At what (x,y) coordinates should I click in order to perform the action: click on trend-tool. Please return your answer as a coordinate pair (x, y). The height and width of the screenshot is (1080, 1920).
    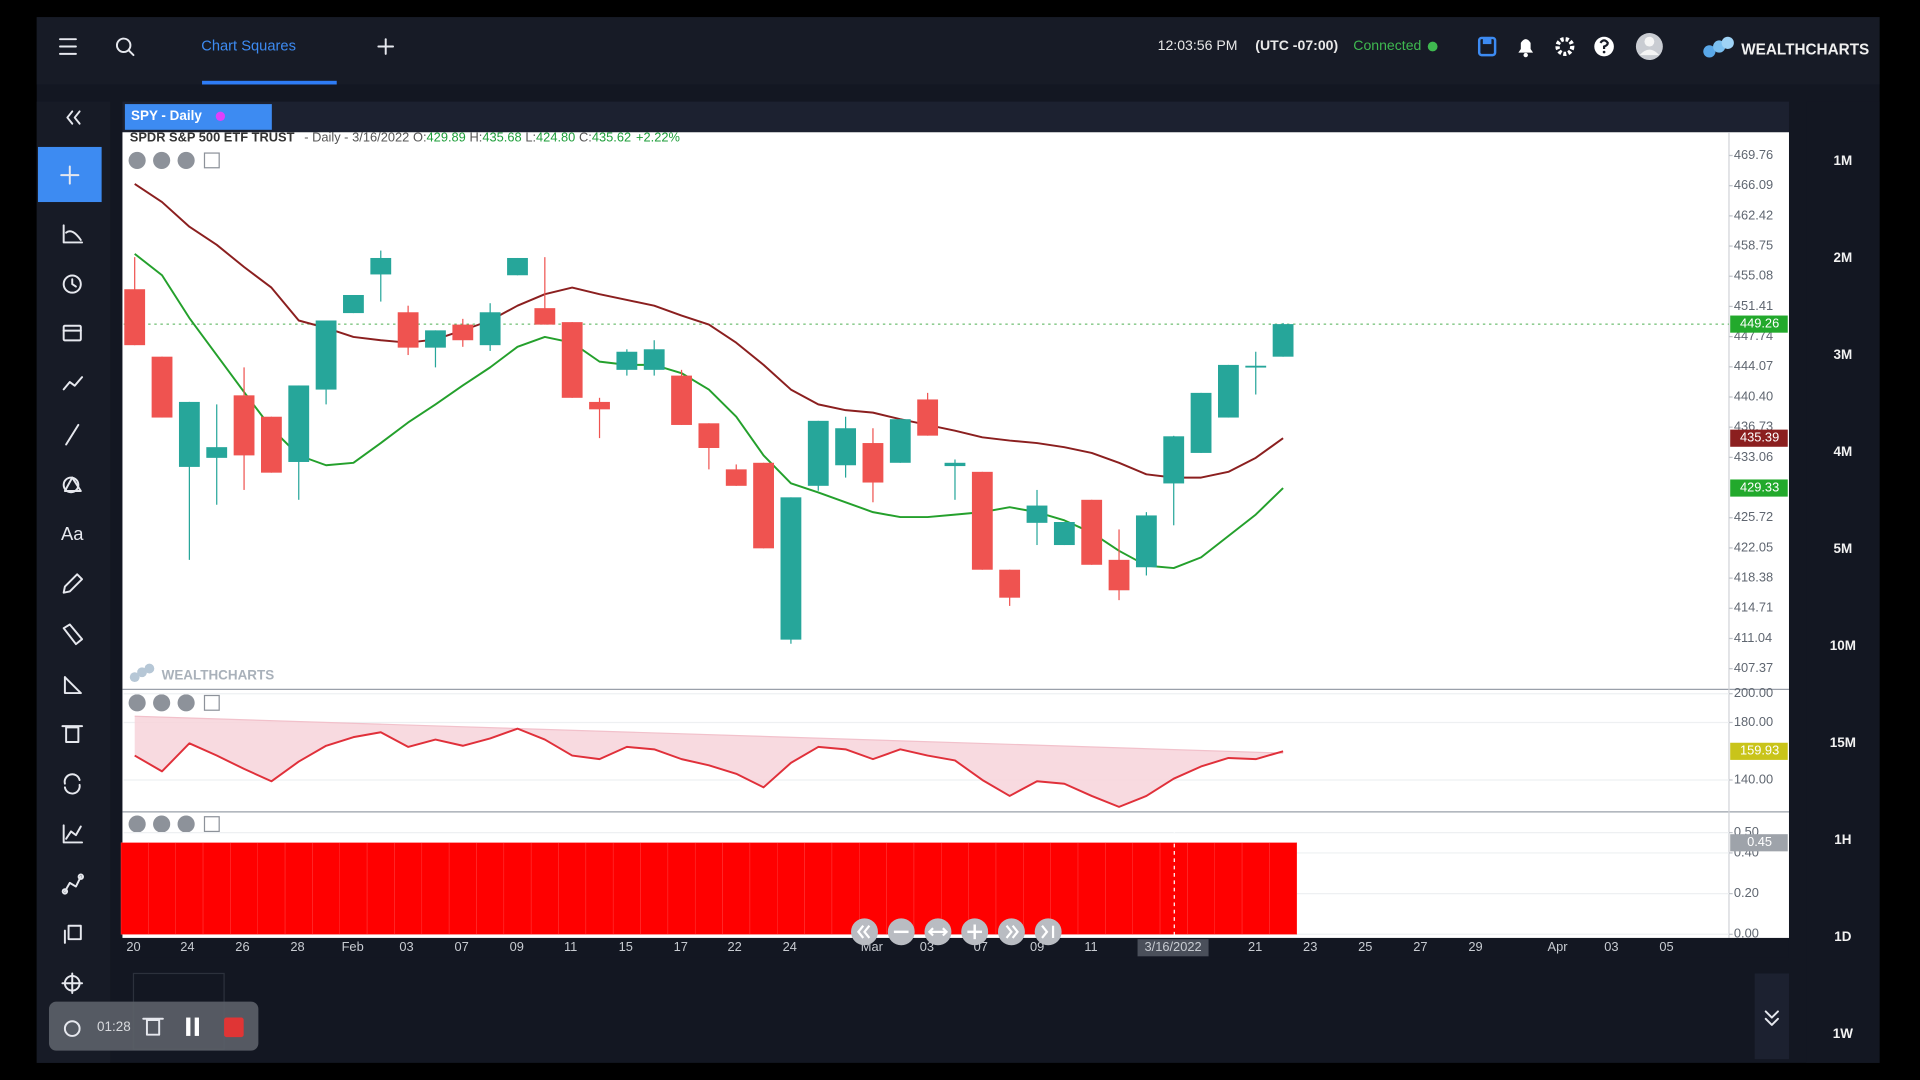
    Looking at the image, I should click on (73, 383).